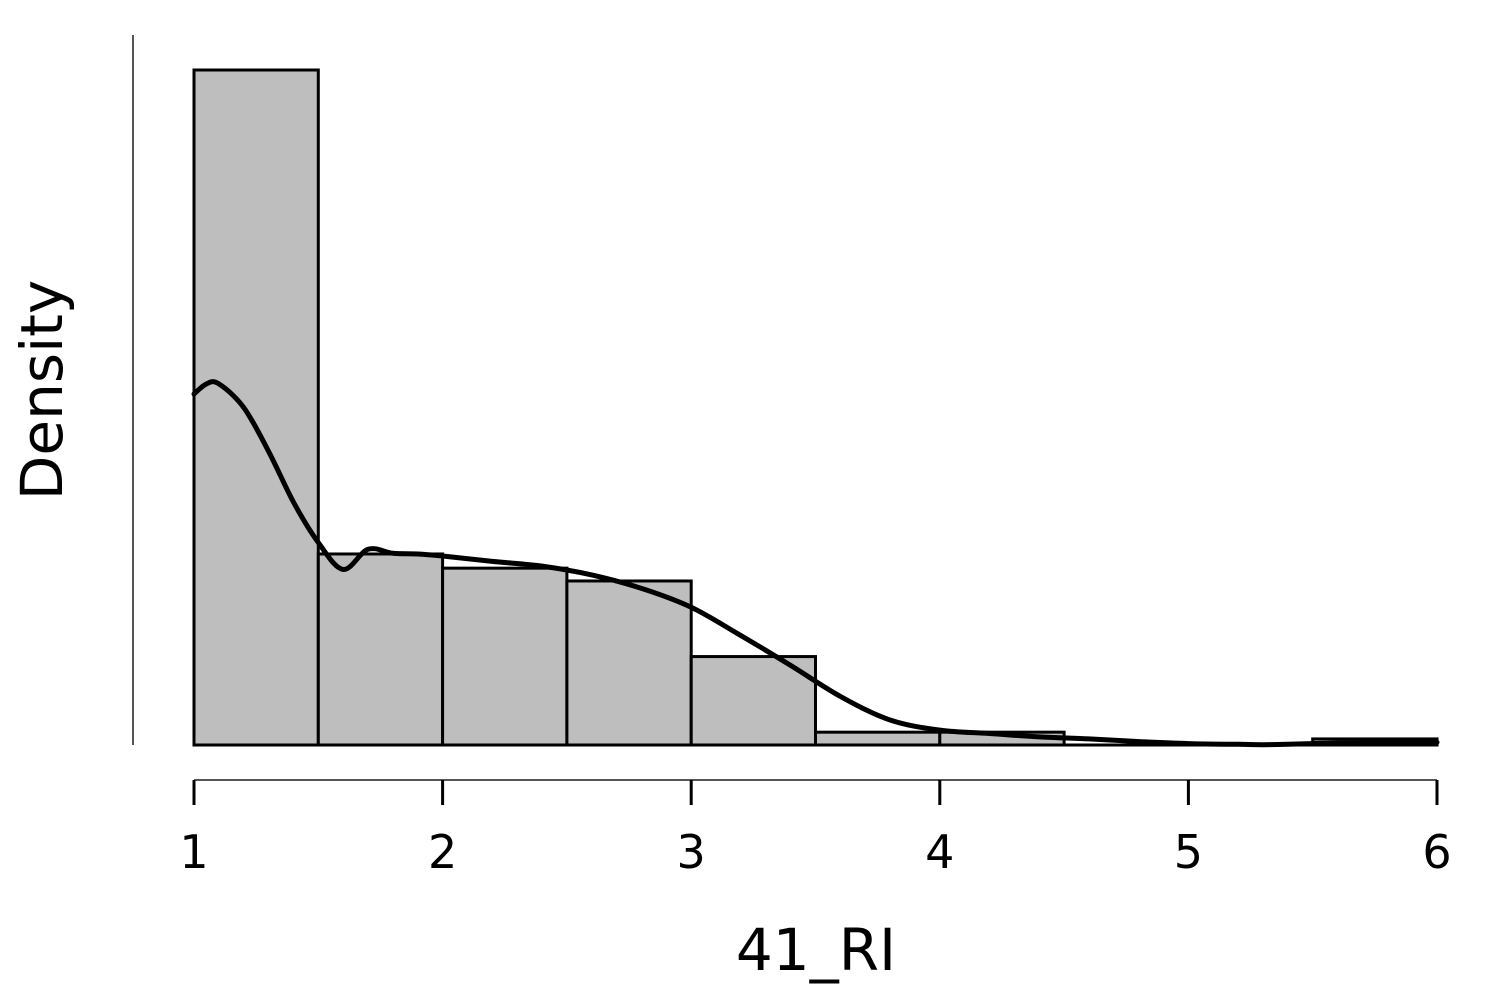 The height and width of the screenshot is (1000, 1500). Describe the element at coordinates (816, 950) in the screenshot. I see `x-axis-title: 41_RI` at that location.